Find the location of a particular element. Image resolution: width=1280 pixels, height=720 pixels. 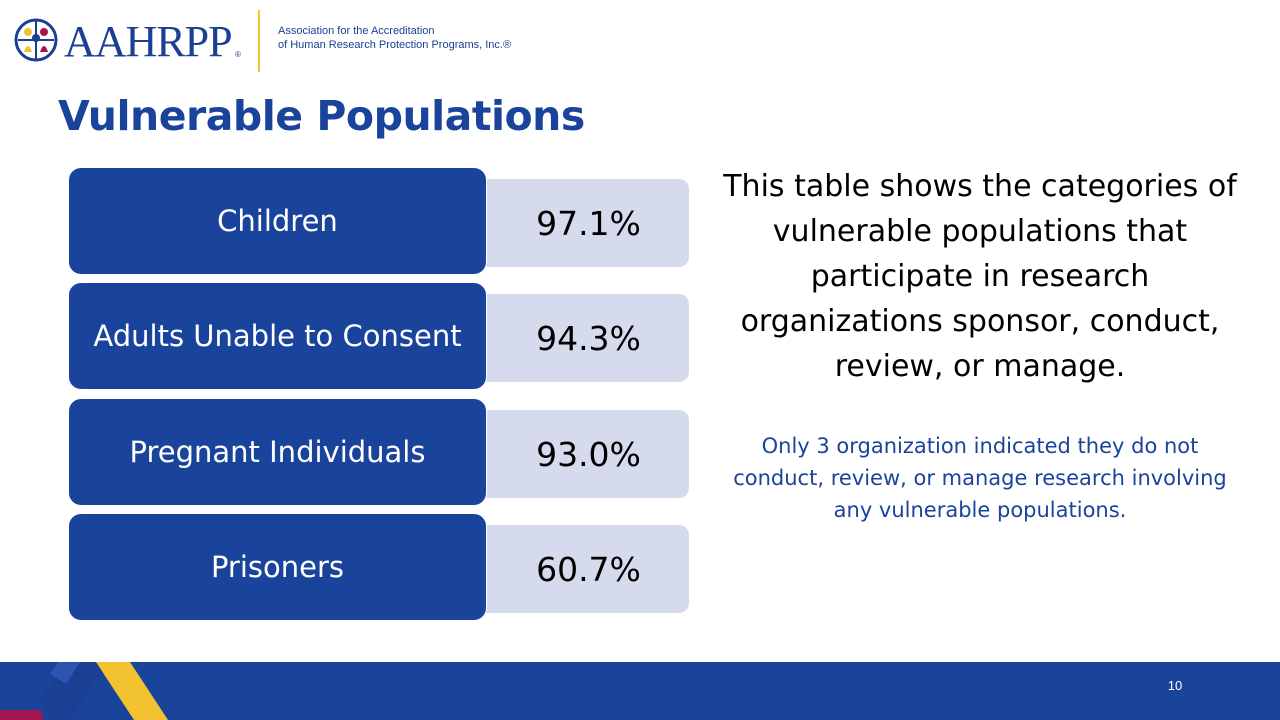

population-value: 60.7% is located at coordinates (588, 569).